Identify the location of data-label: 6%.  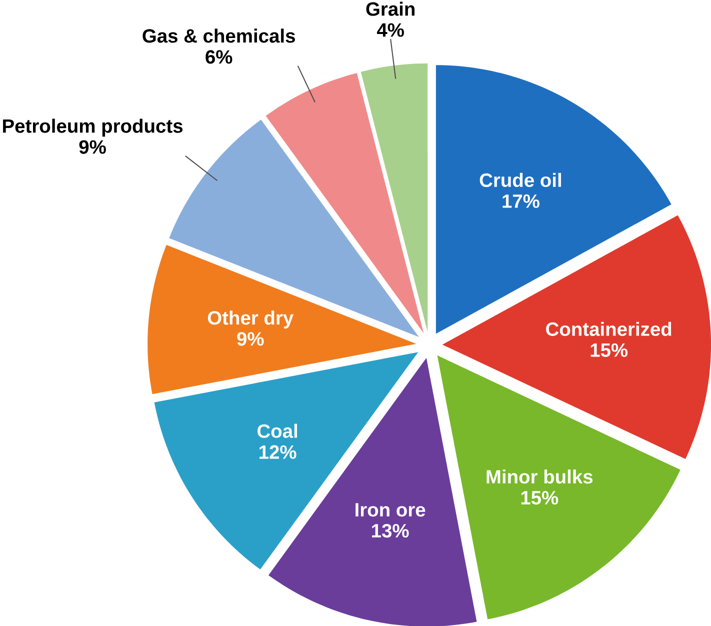
(219, 57).